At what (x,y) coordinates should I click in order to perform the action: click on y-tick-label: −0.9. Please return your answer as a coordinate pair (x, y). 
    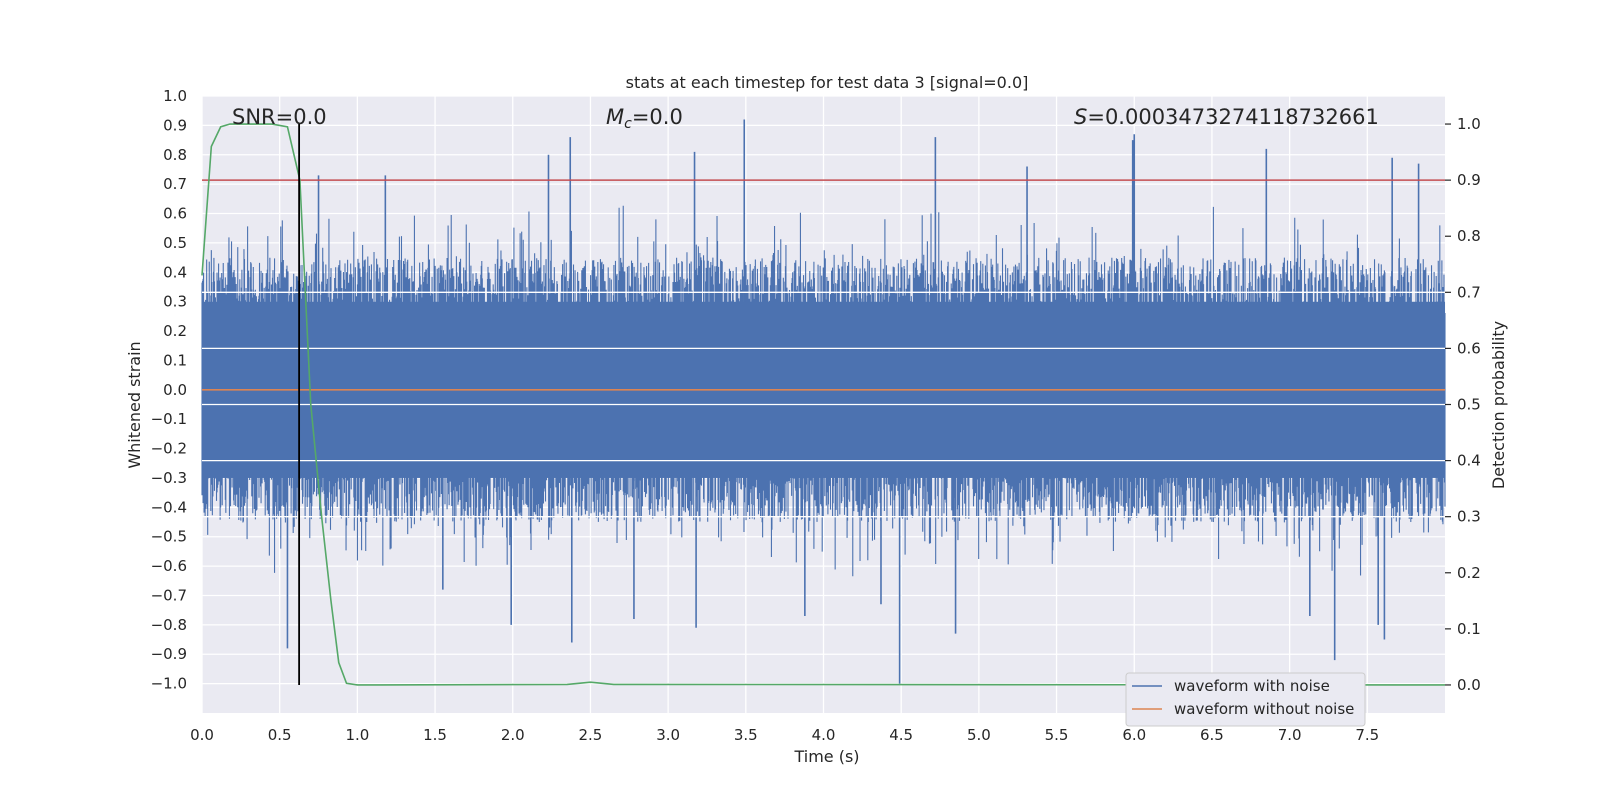
    Looking at the image, I should click on (169, 654).